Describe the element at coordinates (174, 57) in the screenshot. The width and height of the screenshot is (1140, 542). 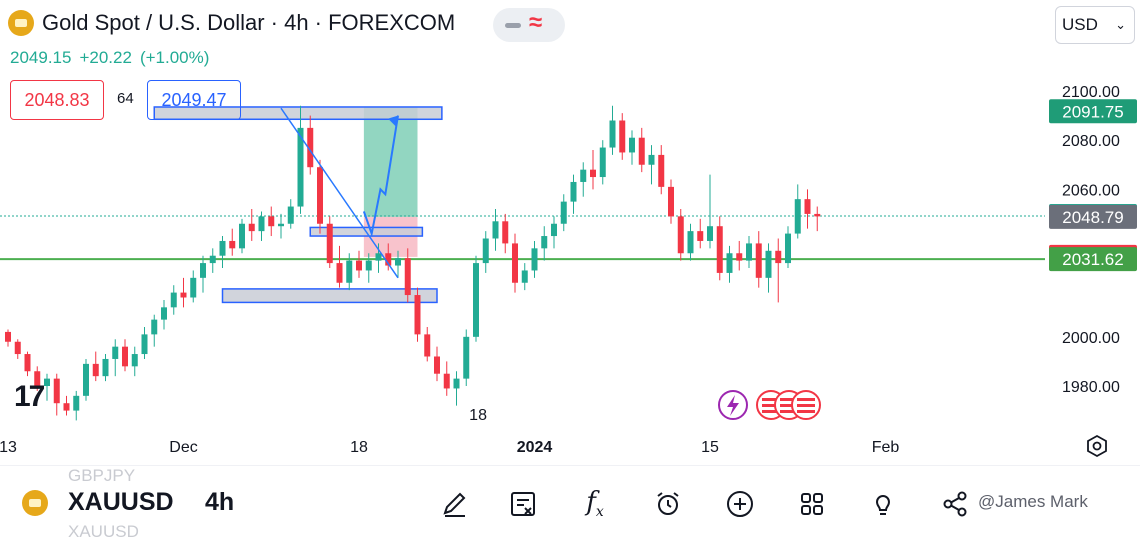
I see `price-change-percent: (+1.00%)` at that location.